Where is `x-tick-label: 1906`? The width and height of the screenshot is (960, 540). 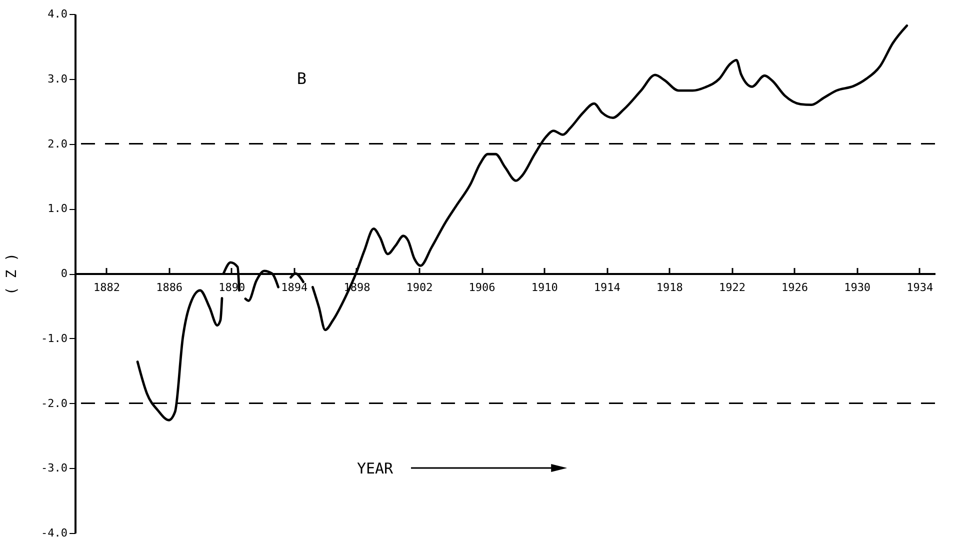 x-tick-label: 1906 is located at coordinates (482, 287).